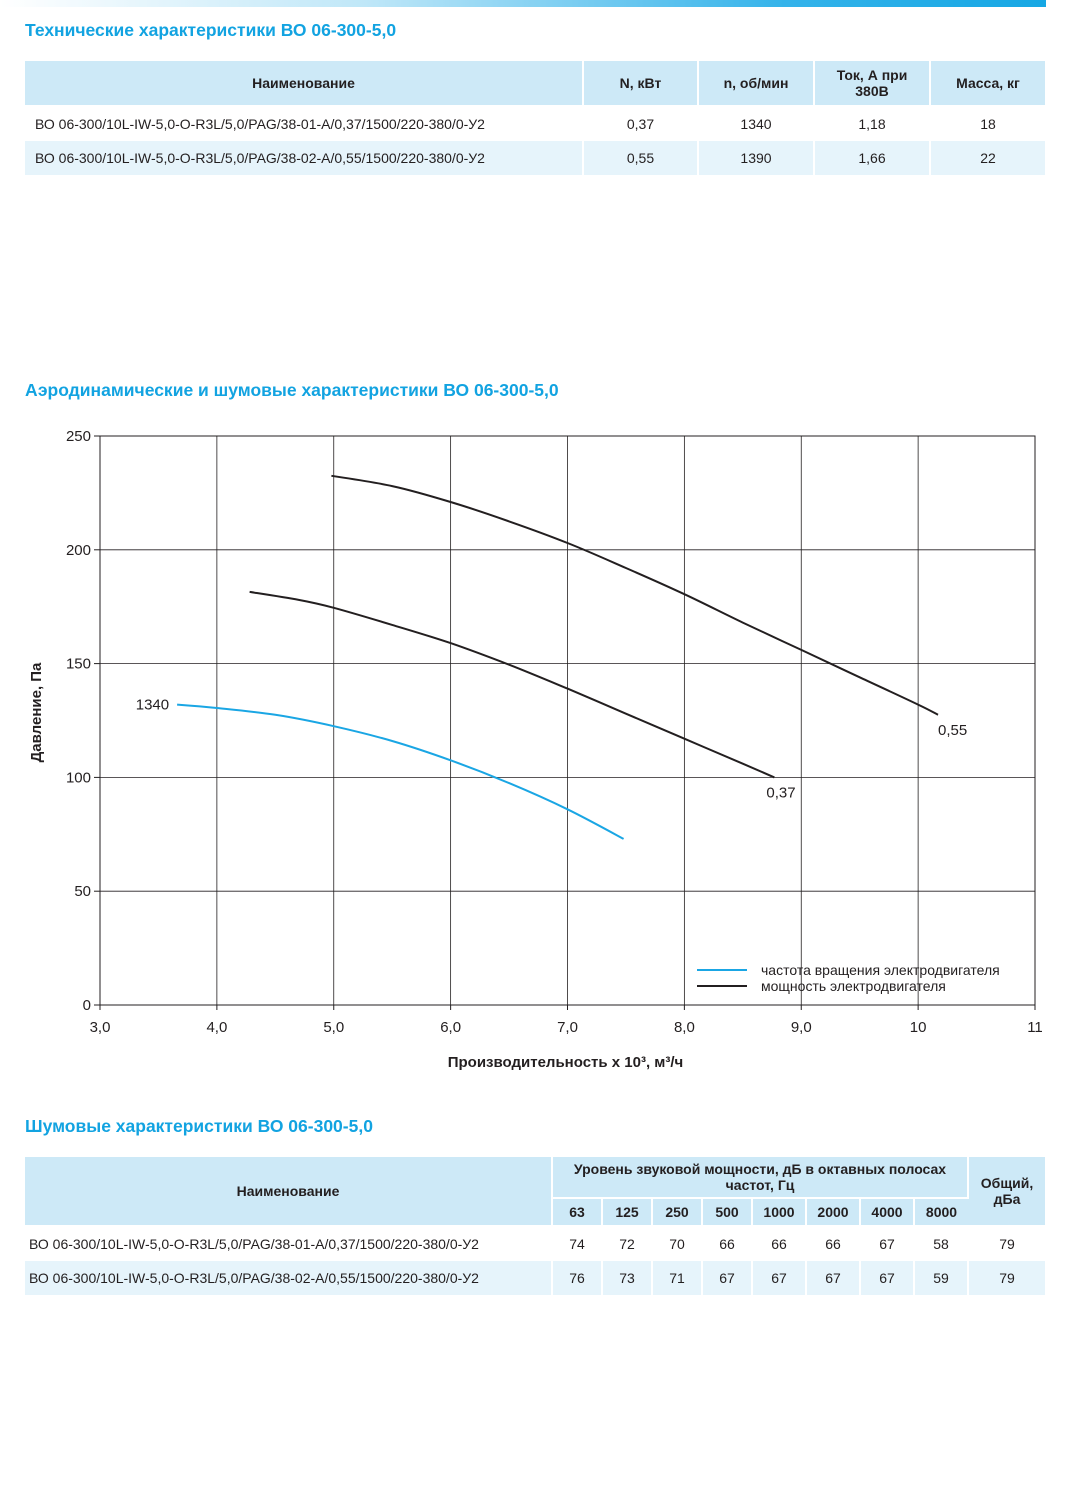 Image resolution: width=1071 pixels, height=1492 pixels. Describe the element at coordinates (987, 158) in the screenshot. I see `mass-value: 22` at that location.